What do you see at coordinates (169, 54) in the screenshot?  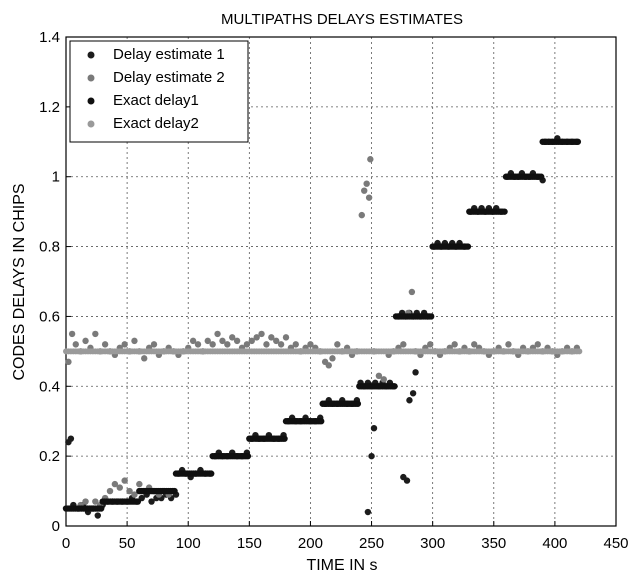 I see `legend-label: Delay estimate 1` at bounding box center [169, 54].